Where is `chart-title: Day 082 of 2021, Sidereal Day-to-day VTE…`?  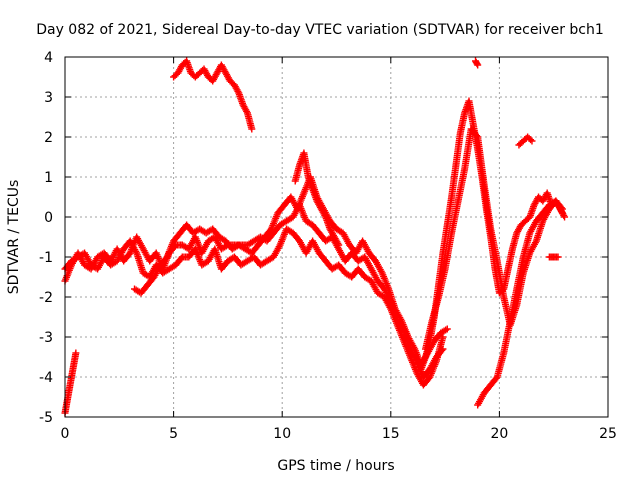 chart-title: Day 082 of 2021, Sidereal Day-to-day VTE… is located at coordinates (320, 30).